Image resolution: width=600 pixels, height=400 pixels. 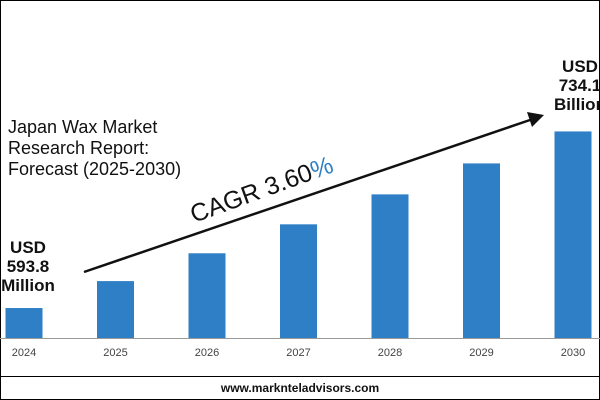 What do you see at coordinates (580, 66) in the screenshot?
I see `end-currency: USD` at bounding box center [580, 66].